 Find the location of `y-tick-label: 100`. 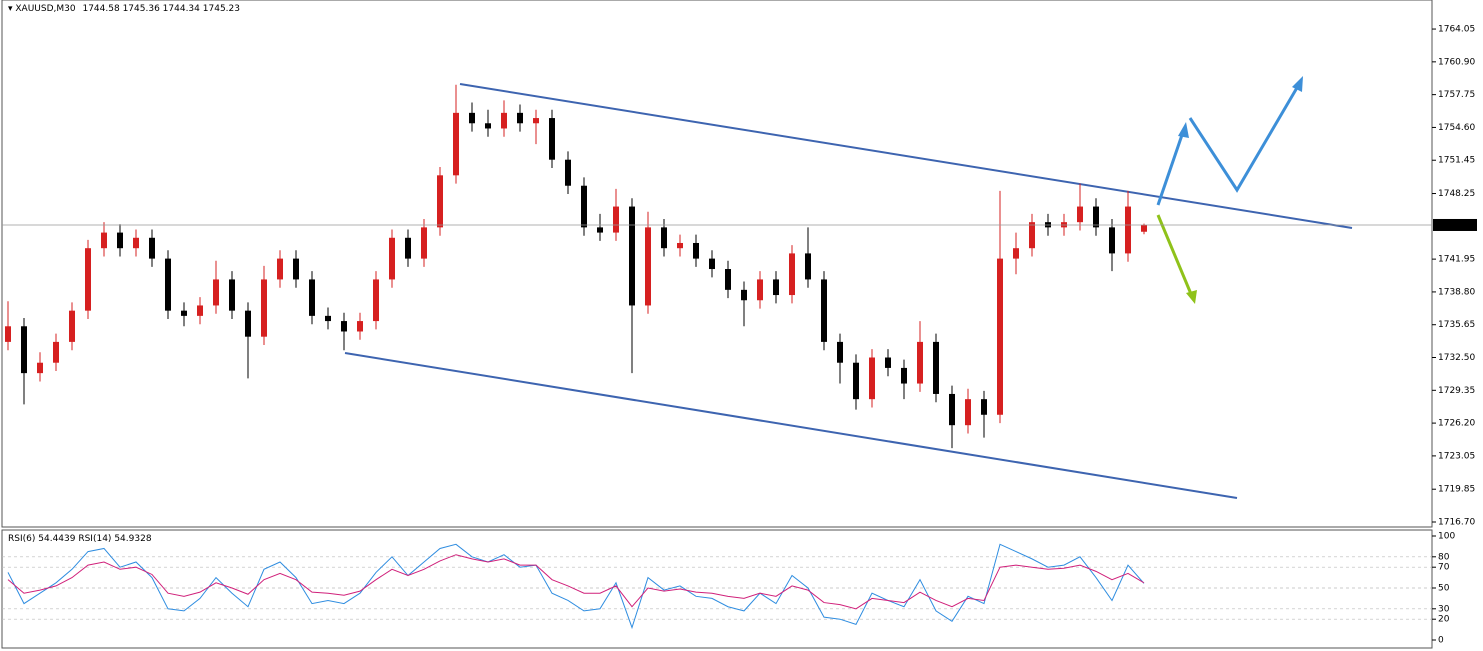

y-tick-label: 100 is located at coordinates (1446, 537).